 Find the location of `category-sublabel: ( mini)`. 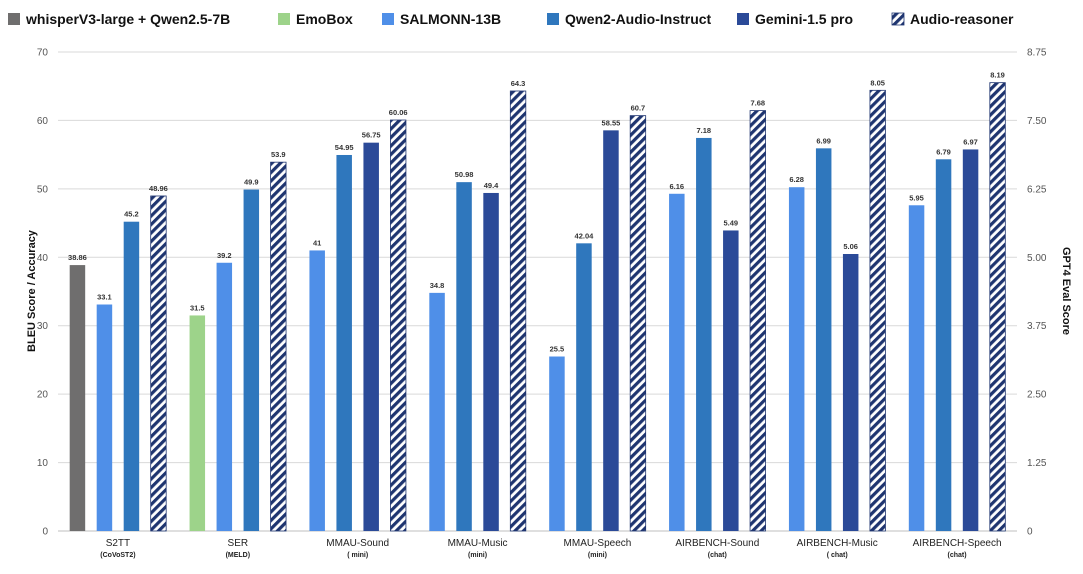

category-sublabel: ( mini) is located at coordinates (357, 555).